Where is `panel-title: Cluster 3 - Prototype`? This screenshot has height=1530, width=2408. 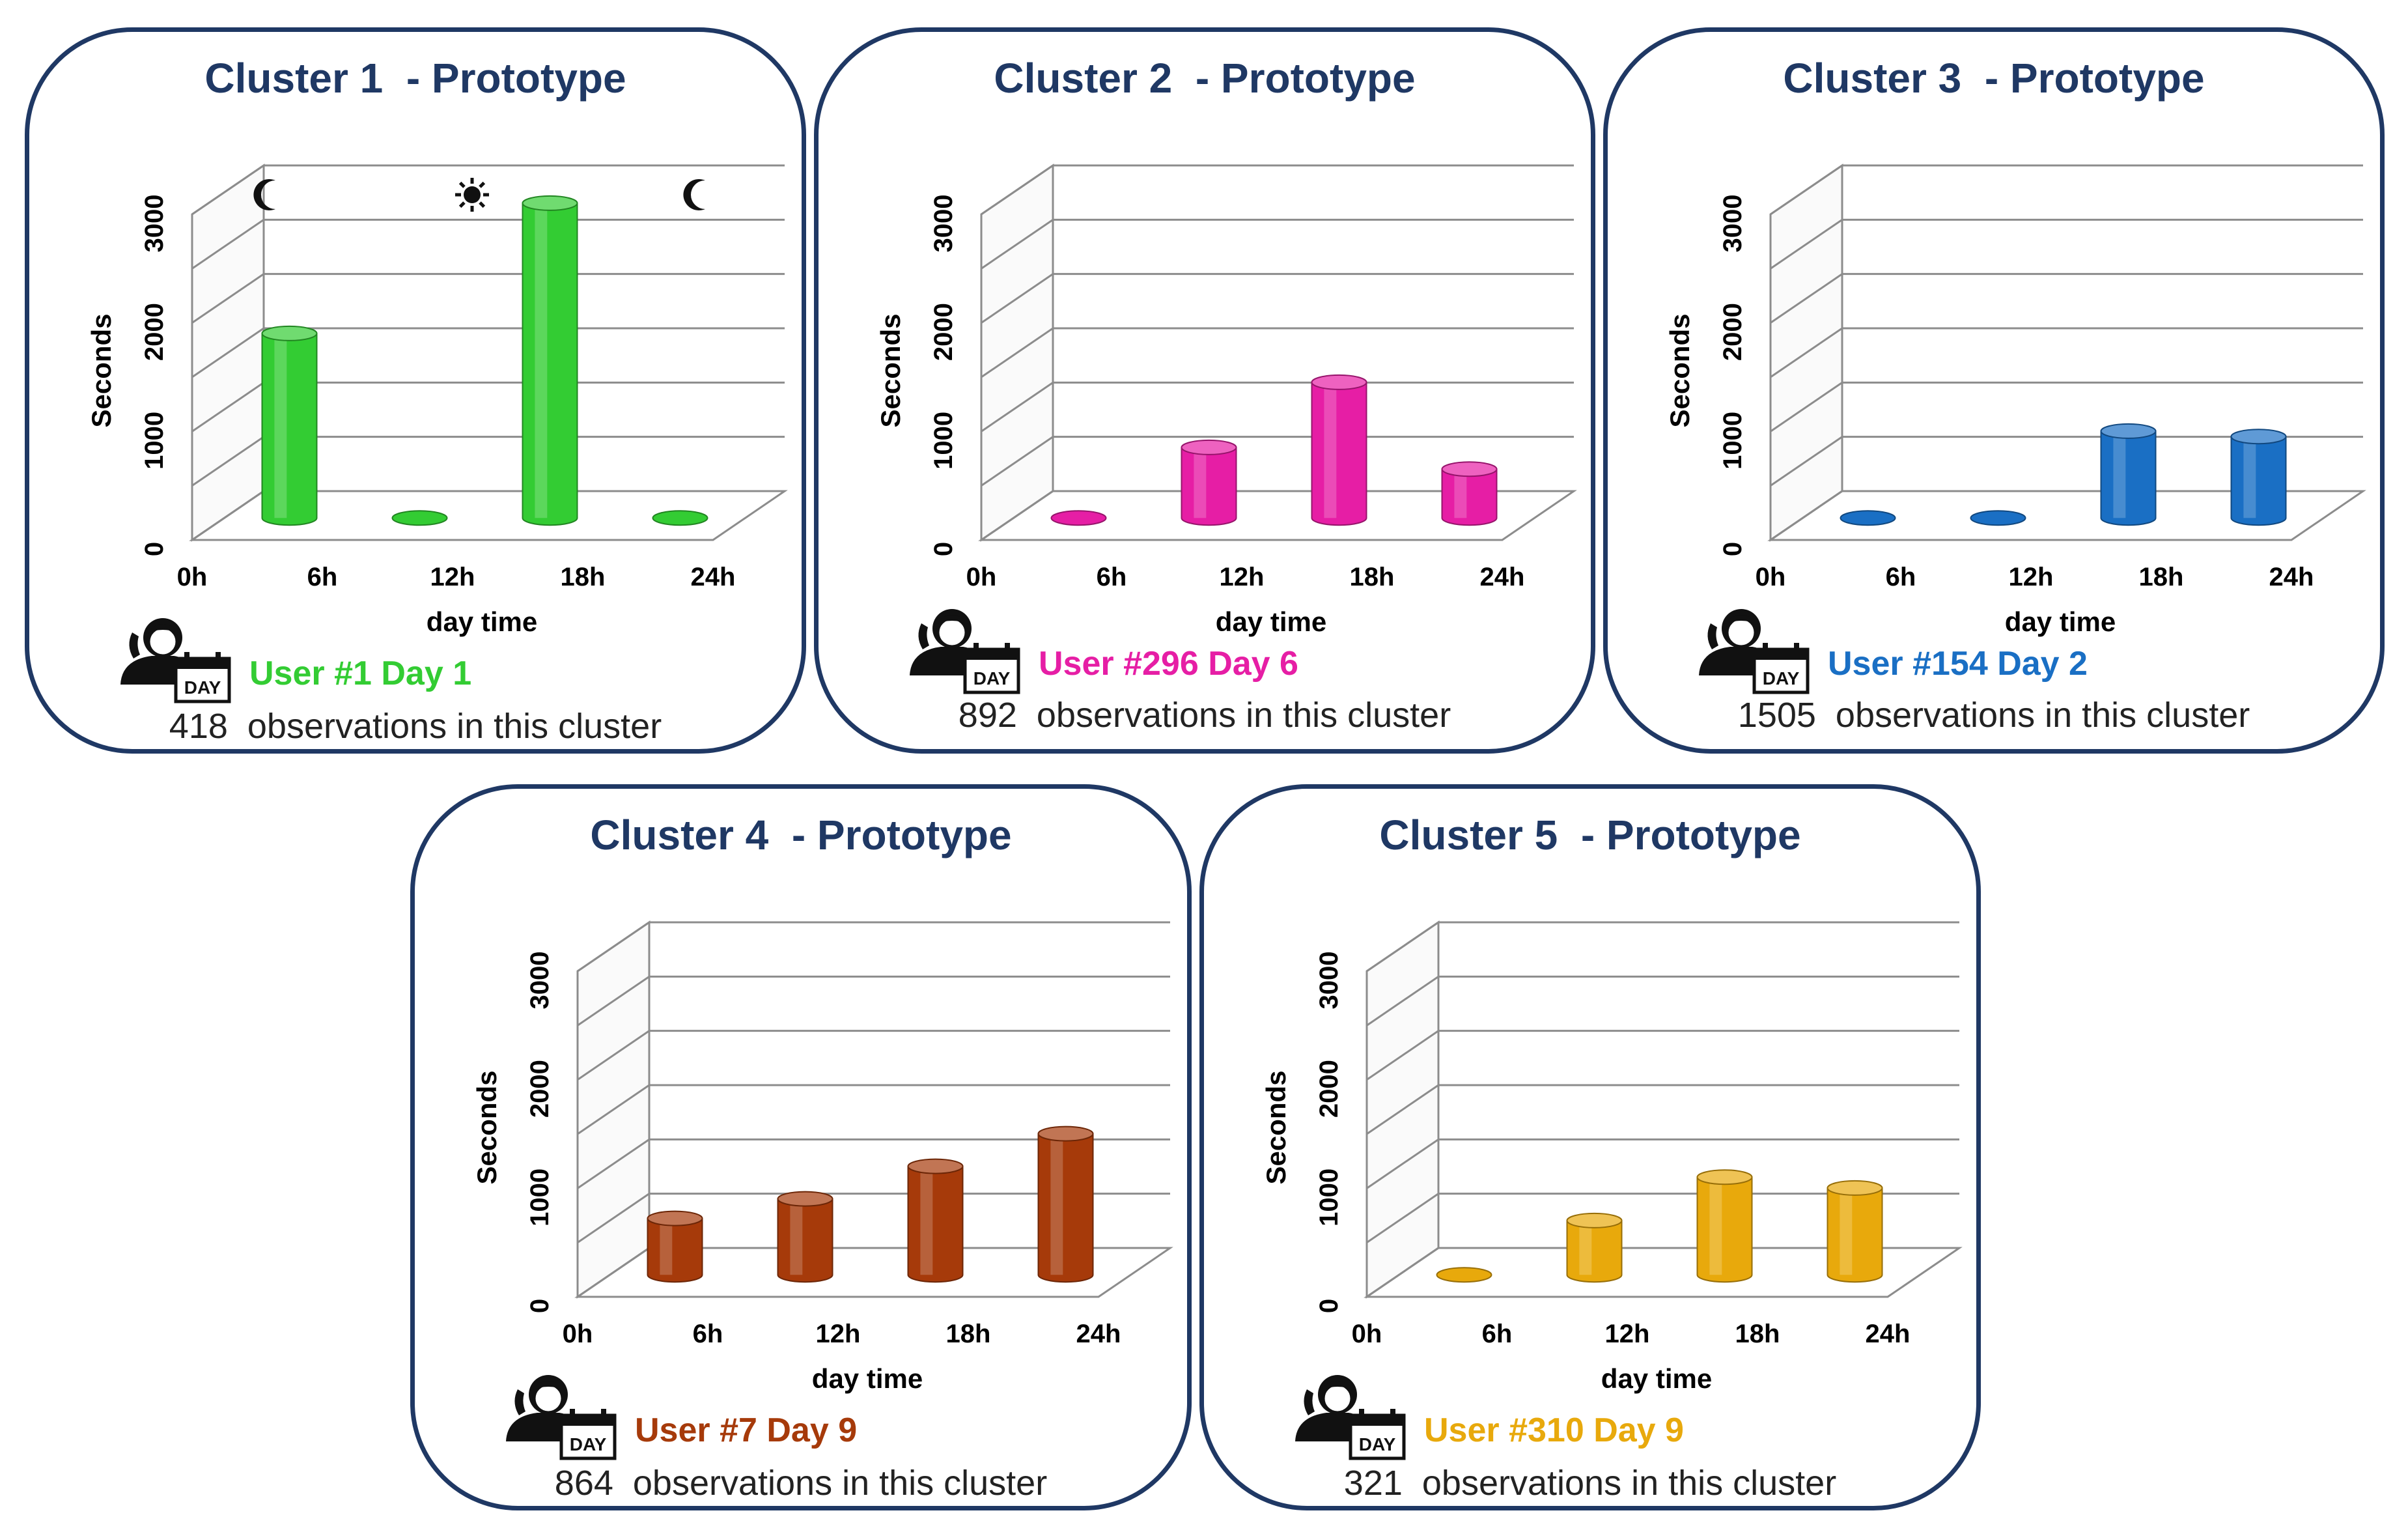 panel-title: Cluster 3 - Prototype is located at coordinates (1994, 78).